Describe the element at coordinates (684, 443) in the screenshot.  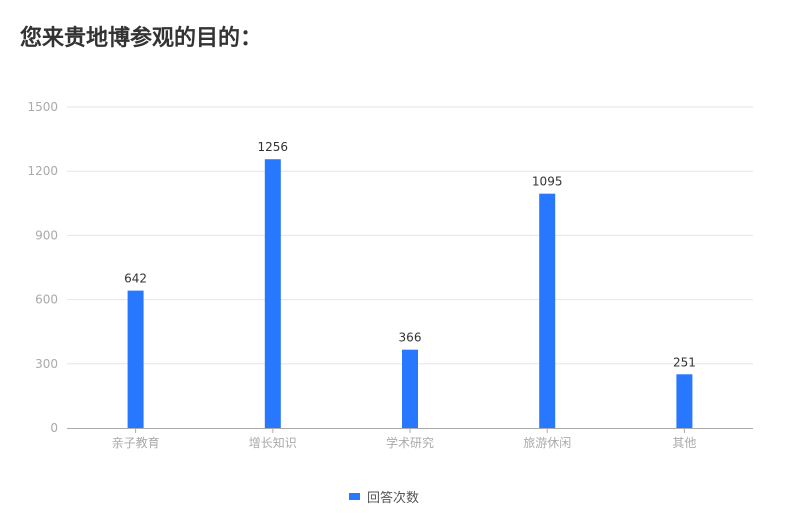
I see `x-tick-label: 其他` at that location.